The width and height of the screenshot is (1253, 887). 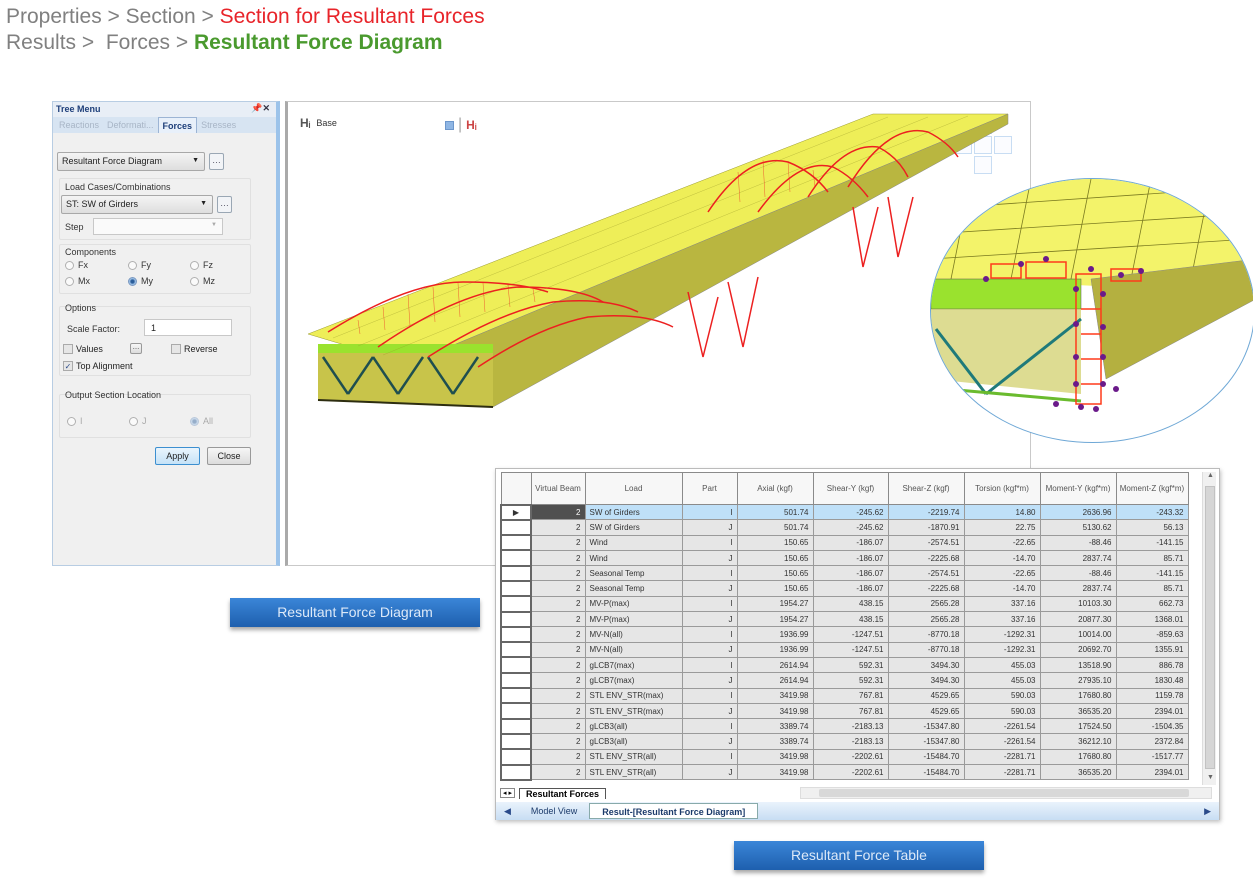 I want to click on tab-reactions: Reactions, so click(x=79, y=125).